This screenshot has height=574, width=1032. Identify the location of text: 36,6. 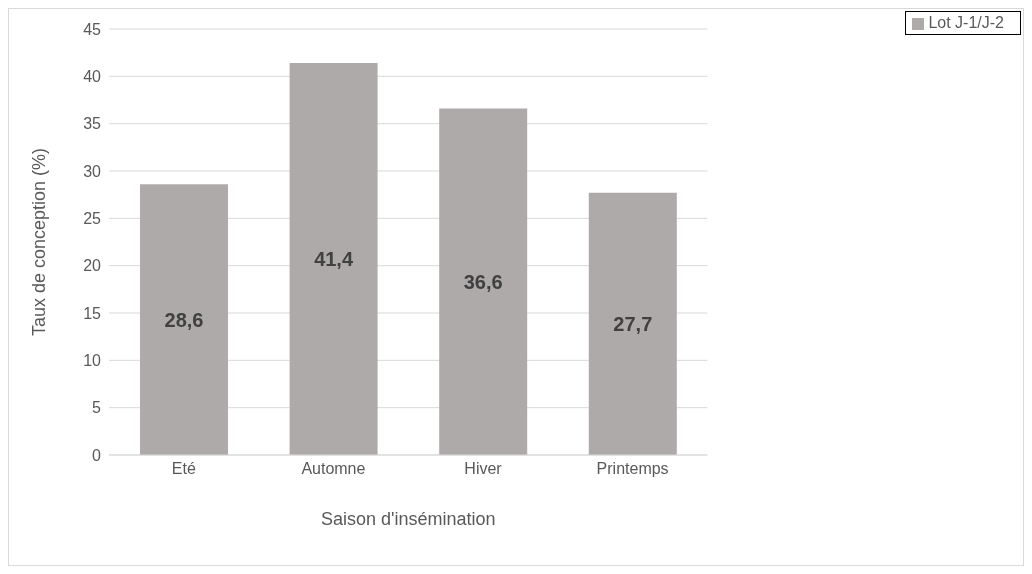
(483, 281).